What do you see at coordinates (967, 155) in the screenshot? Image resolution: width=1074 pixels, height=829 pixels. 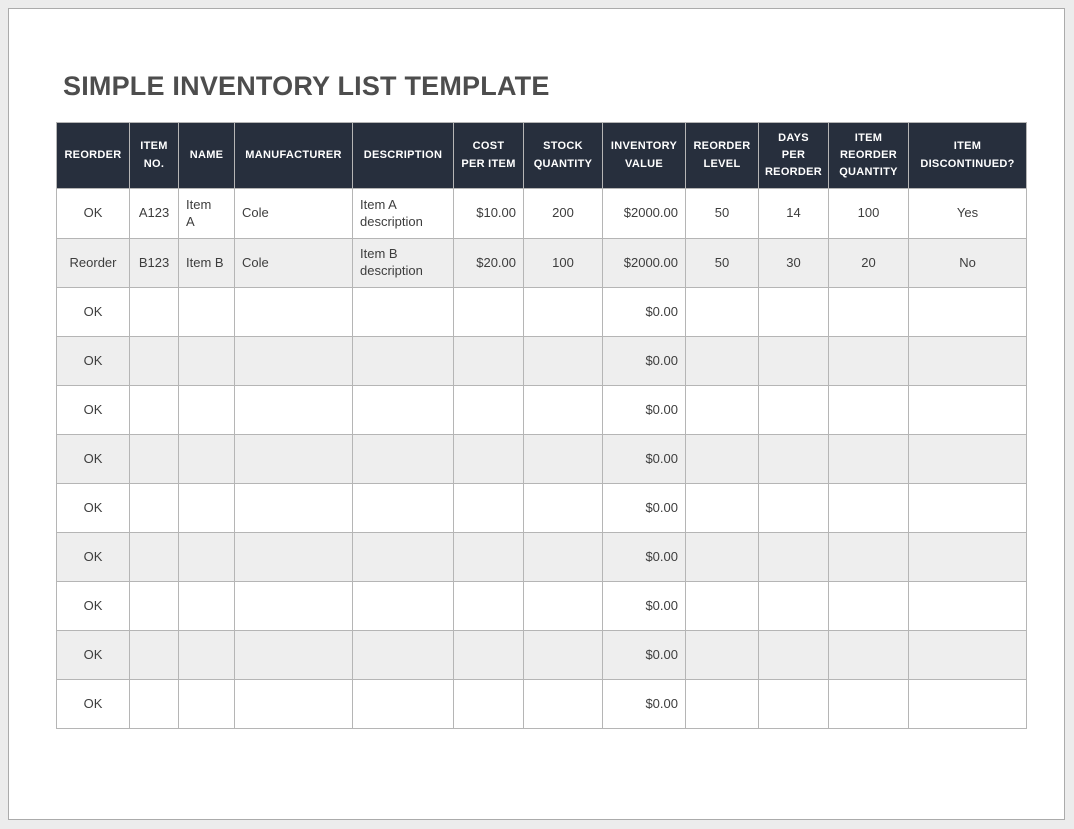 I see `column-header-item_discontinued: ITEM DISCONTINUED?` at bounding box center [967, 155].